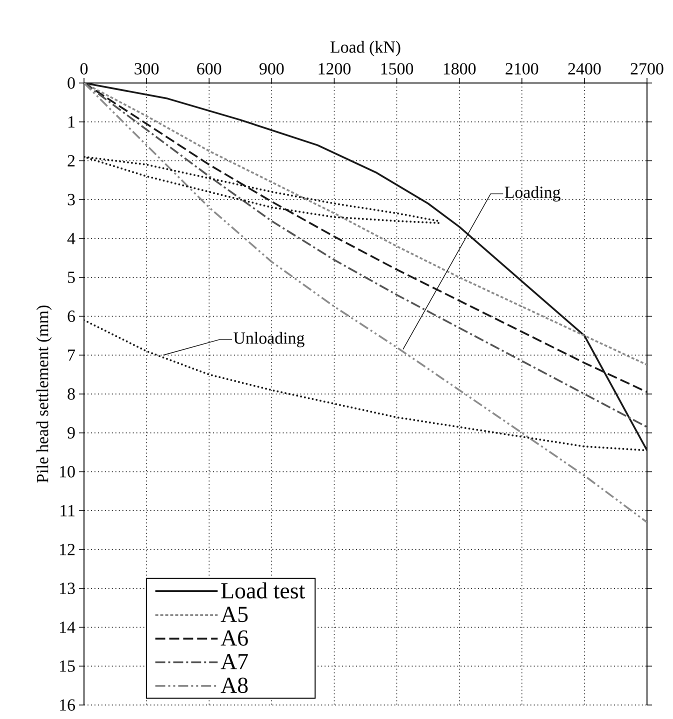 This screenshot has height=719, width=673. I want to click on x-tick-label: 2700, so click(647, 69).